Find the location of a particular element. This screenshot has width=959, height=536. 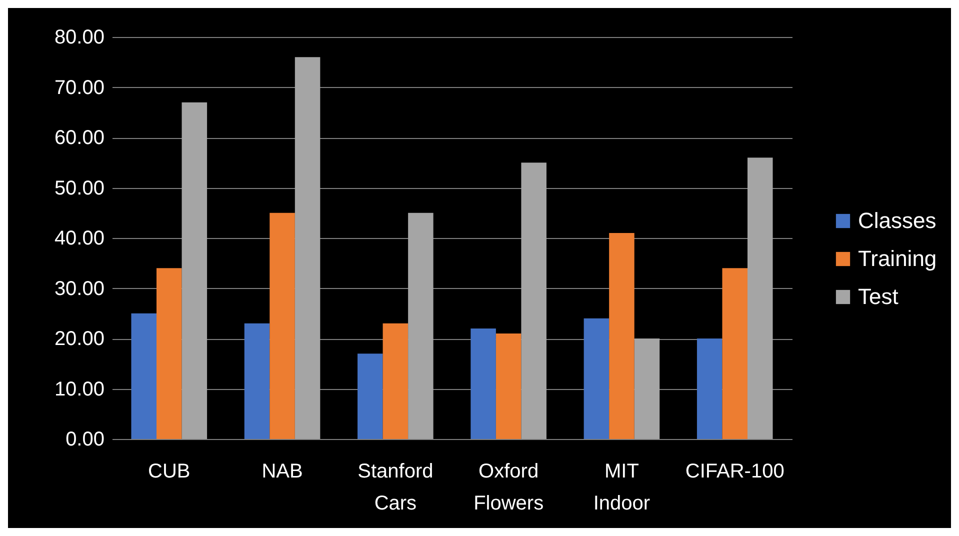

y-tick-label: 60.00 is located at coordinates (79, 138).